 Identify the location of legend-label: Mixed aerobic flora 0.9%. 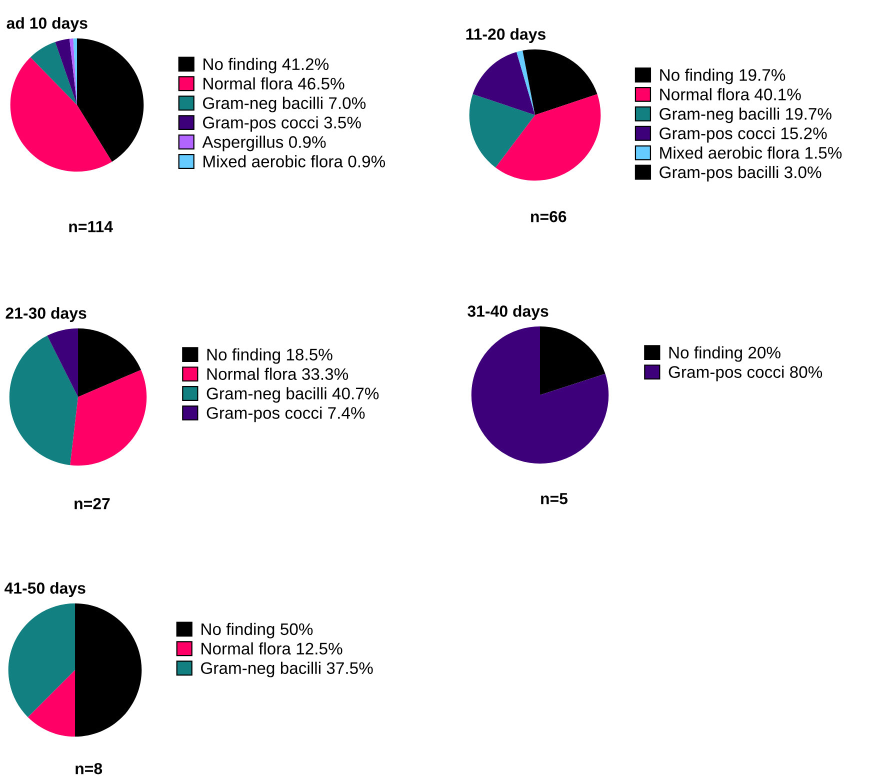
(295, 161).